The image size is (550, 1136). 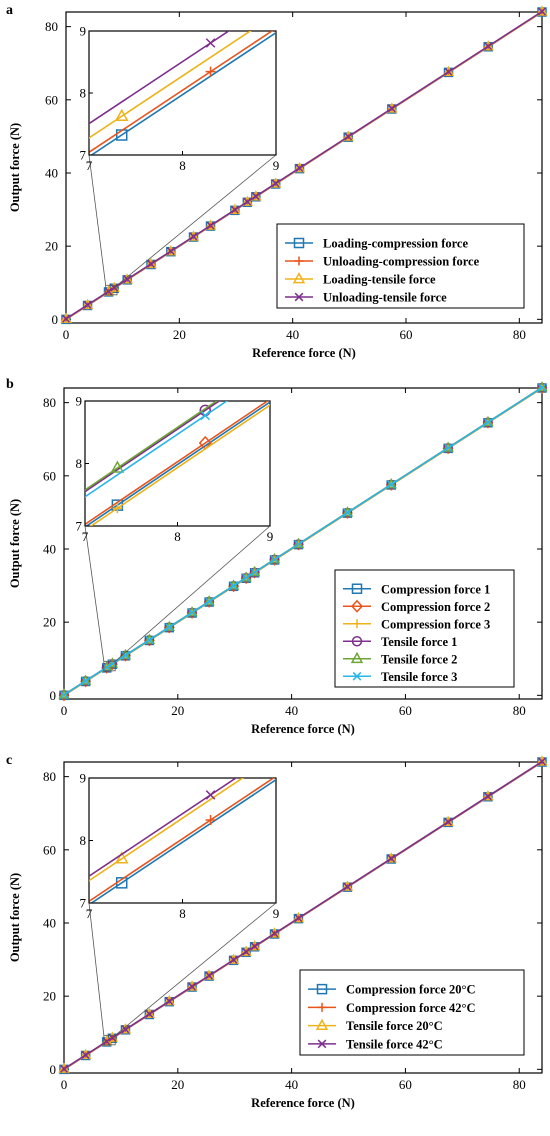 I want to click on legend-box, so click(x=400, y=266).